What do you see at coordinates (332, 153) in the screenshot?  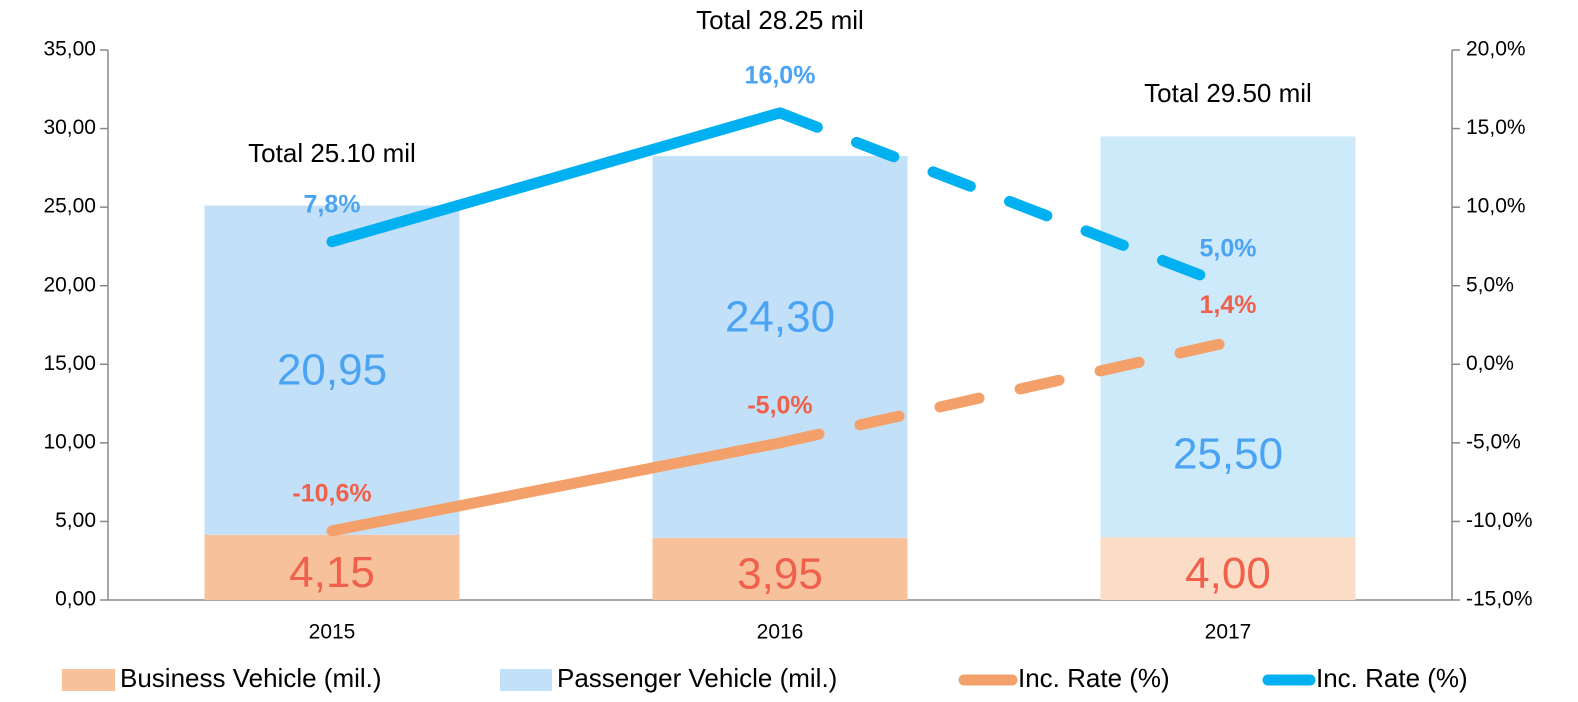 I see `annotation: Total 25.10 mil` at bounding box center [332, 153].